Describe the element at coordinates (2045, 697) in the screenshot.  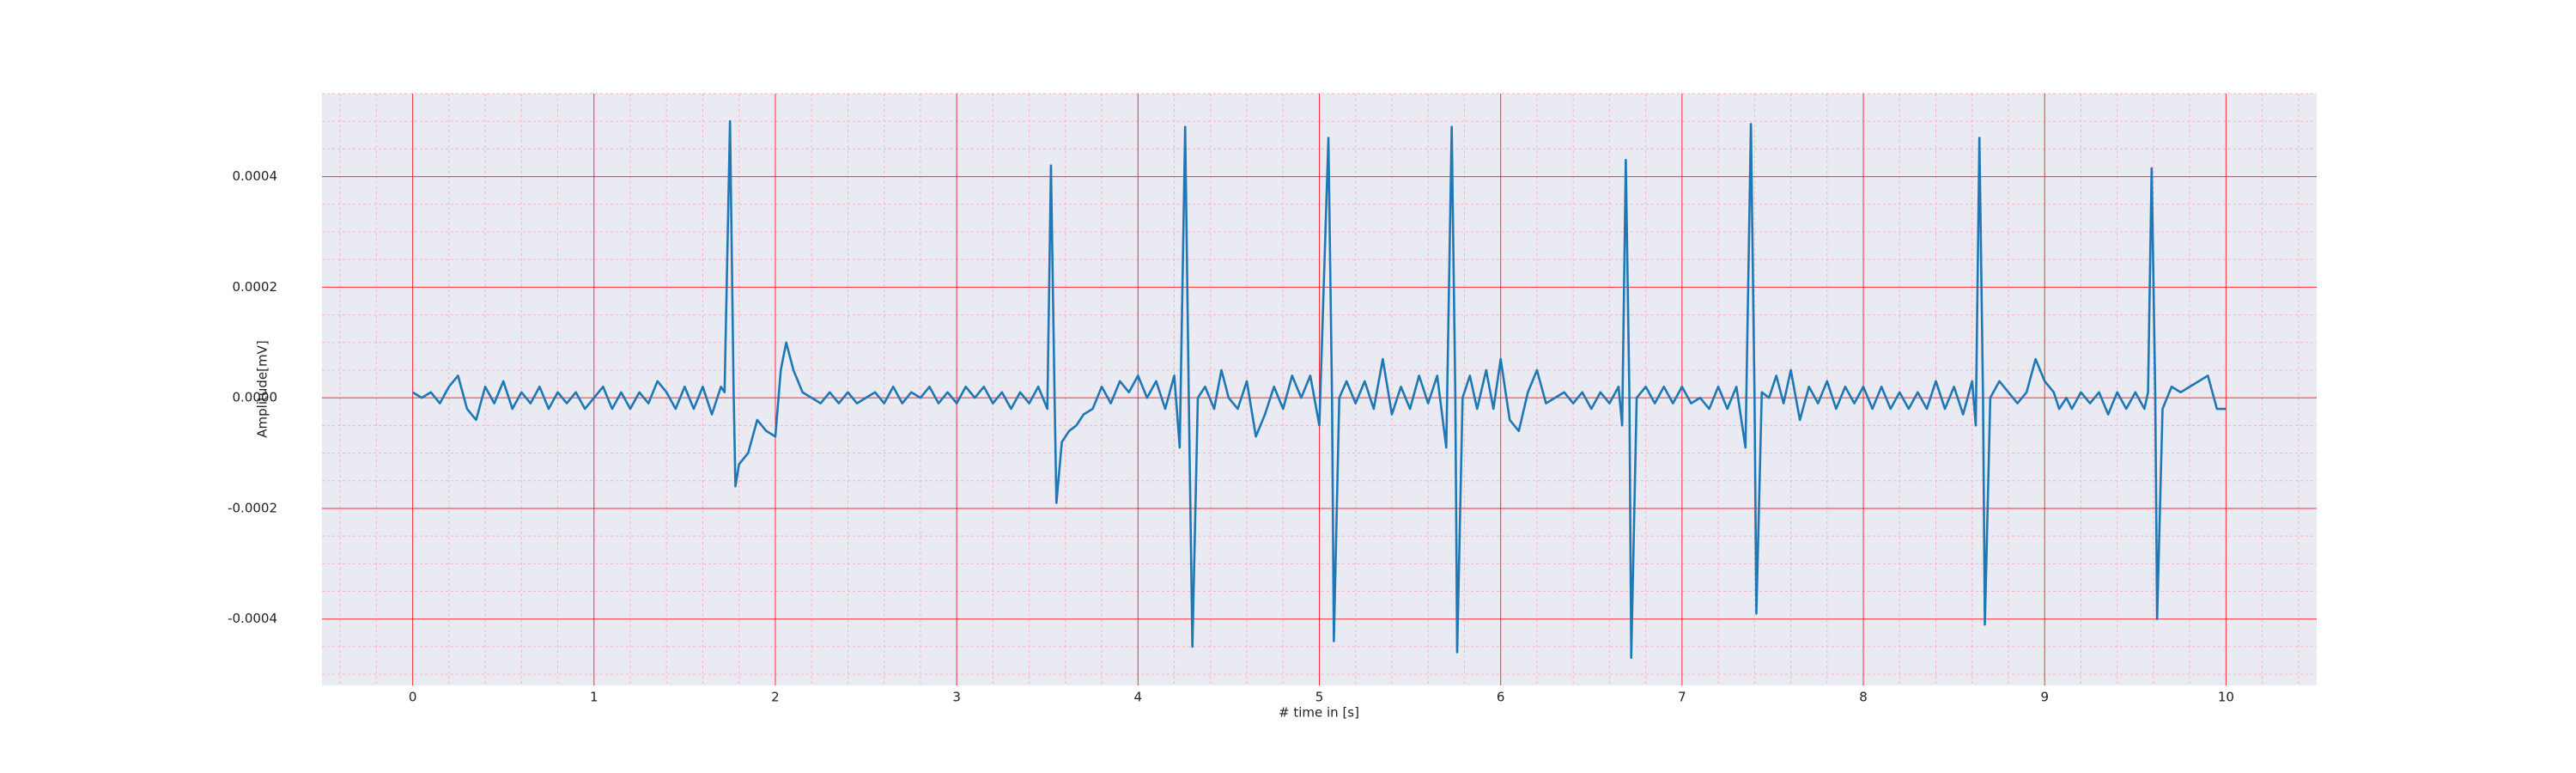
I see `x-tick-label: 9` at that location.